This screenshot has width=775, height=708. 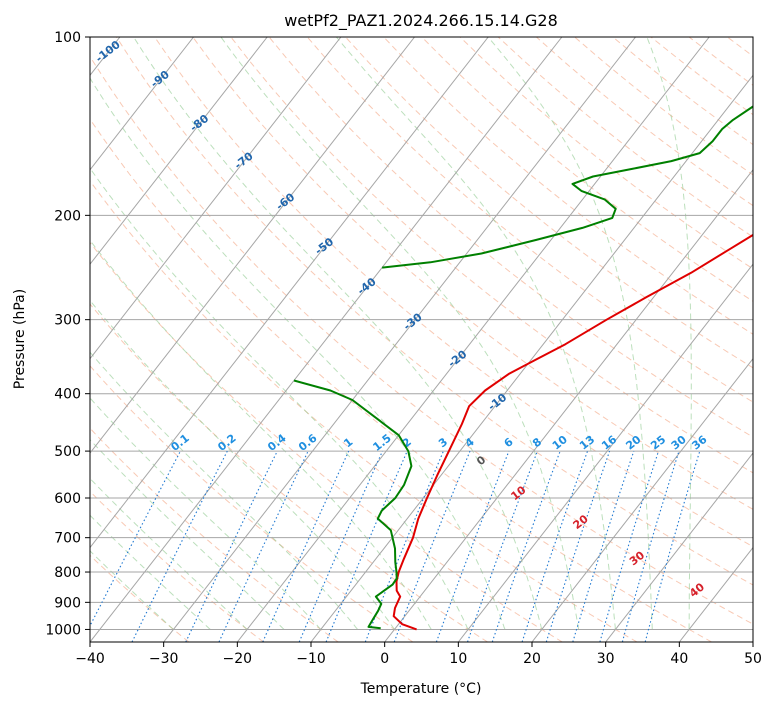 I want to click on y-axis-label: Pressure (hPa), so click(x=20, y=339).